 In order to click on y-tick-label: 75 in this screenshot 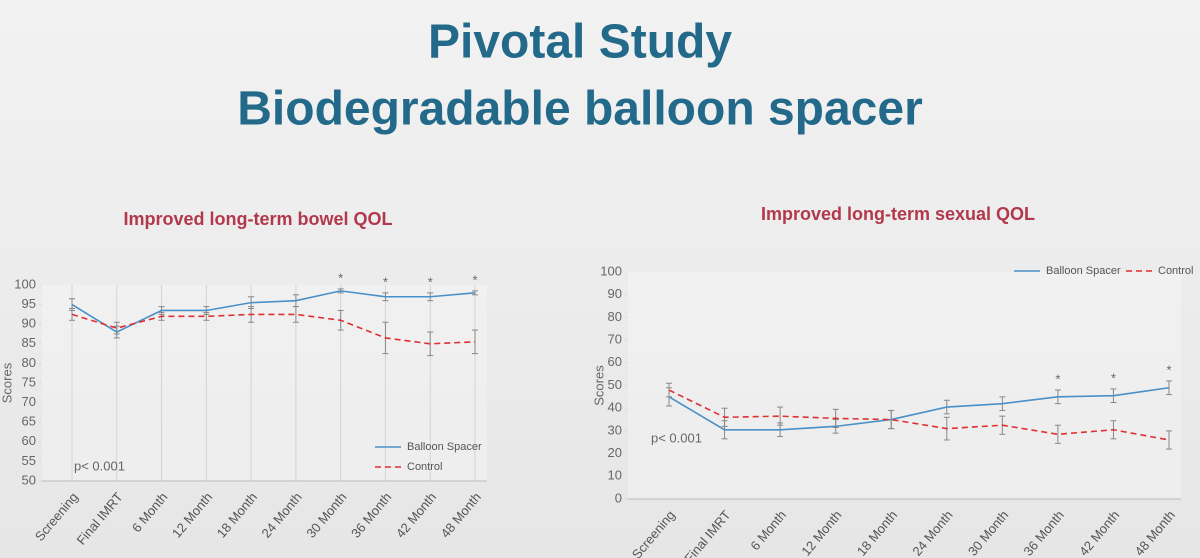, I will do `click(29, 381)`.